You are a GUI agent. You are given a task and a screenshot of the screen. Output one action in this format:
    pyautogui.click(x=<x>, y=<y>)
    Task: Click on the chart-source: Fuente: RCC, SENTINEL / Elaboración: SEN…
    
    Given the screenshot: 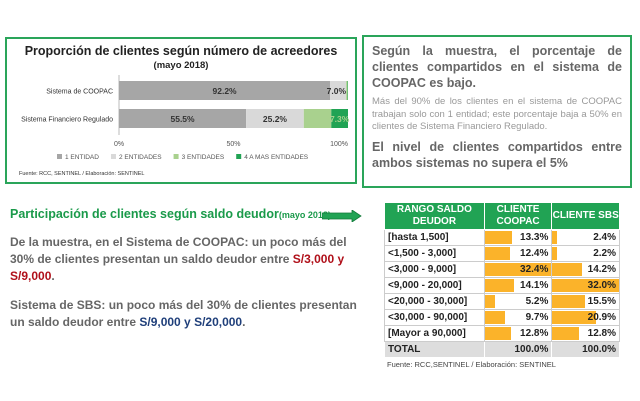 What is the action you would take?
    pyautogui.click(x=81, y=174)
    